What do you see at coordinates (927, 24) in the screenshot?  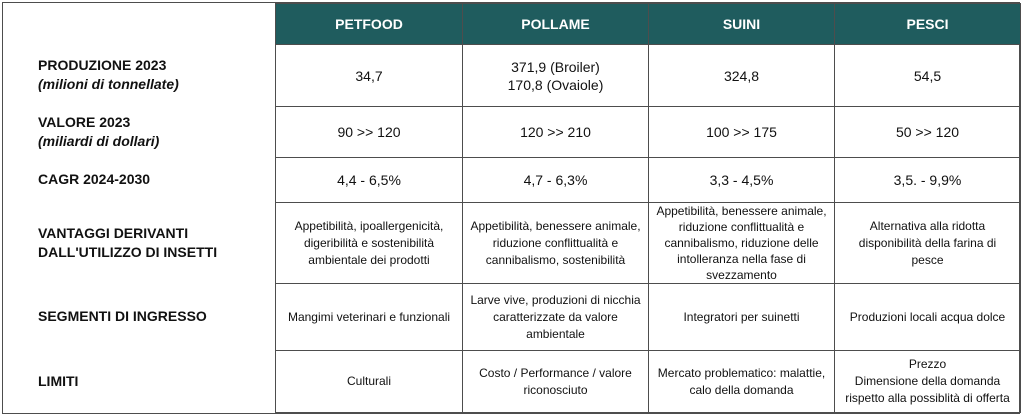 I see `column-header-pesci: PESCI` at bounding box center [927, 24].